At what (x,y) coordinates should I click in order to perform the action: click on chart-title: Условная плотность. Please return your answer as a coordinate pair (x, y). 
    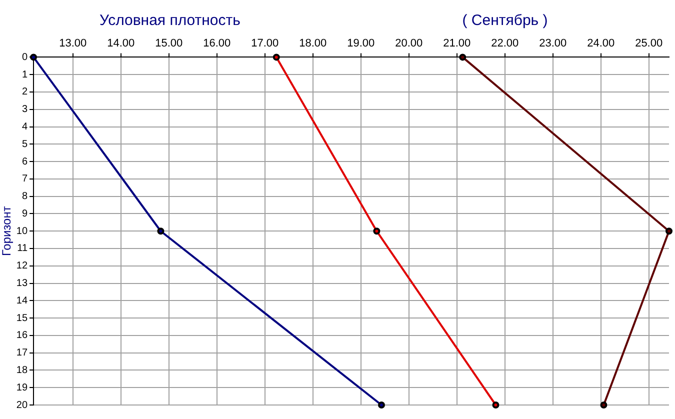
    Looking at the image, I should click on (170, 21).